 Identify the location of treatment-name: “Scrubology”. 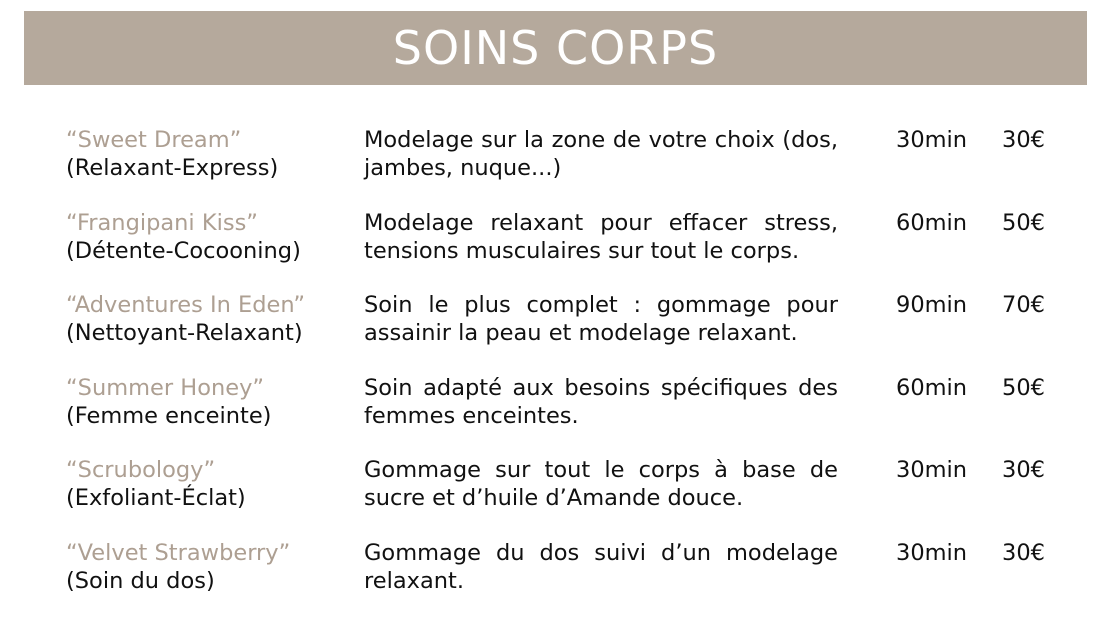
(141, 470).